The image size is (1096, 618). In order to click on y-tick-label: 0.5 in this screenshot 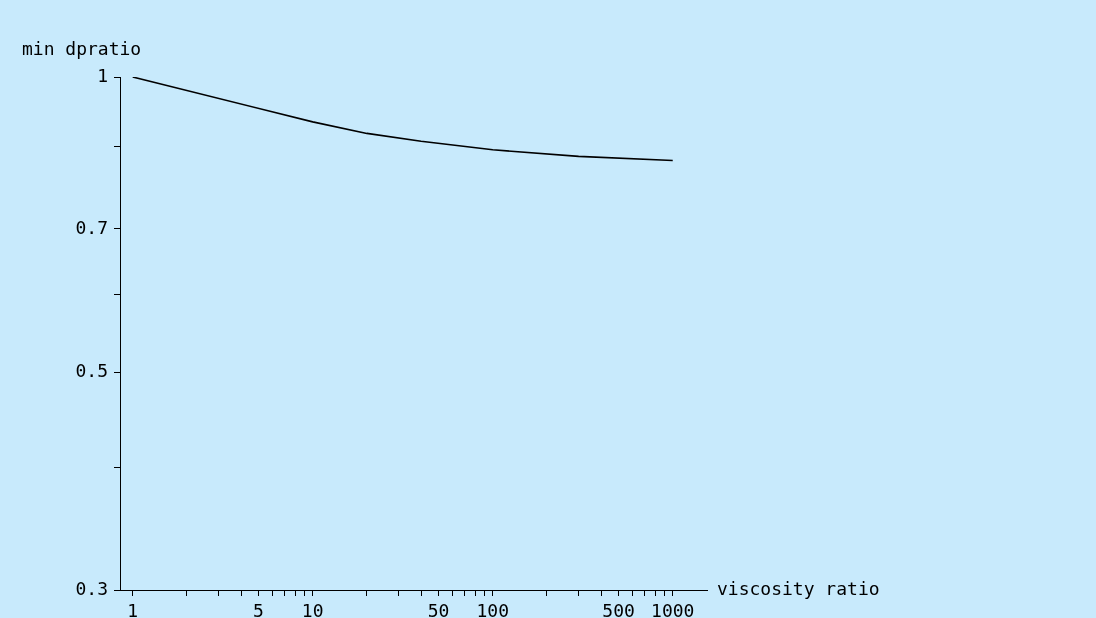, I will do `click(91, 371)`.